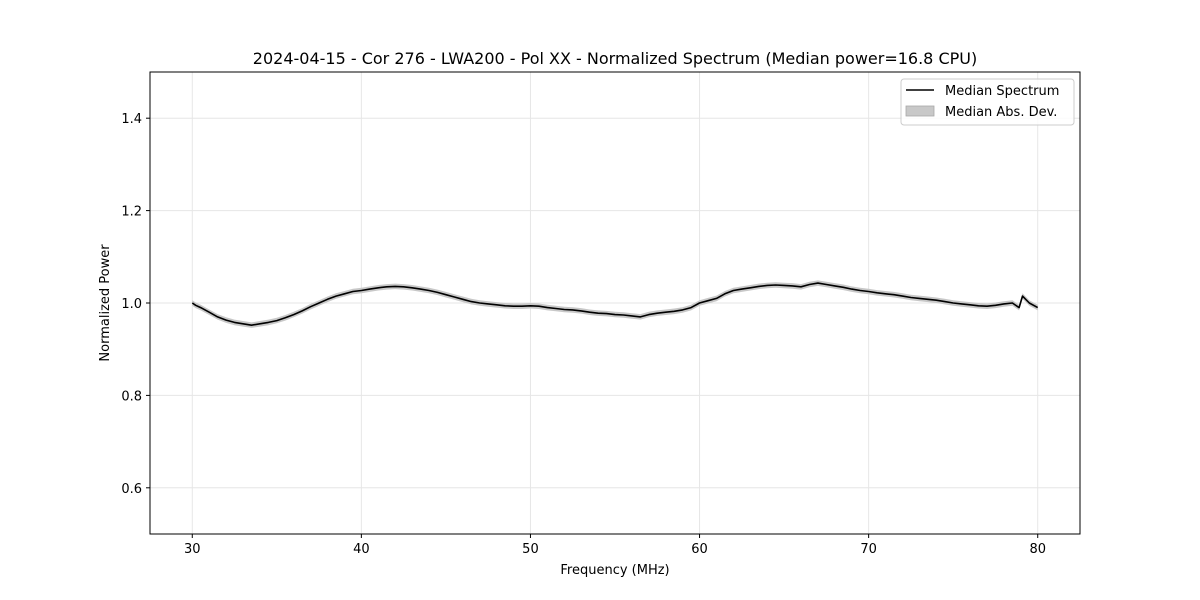 The width and height of the screenshot is (1200, 600). I want to click on median-abs-dev-band, so click(615, 304).